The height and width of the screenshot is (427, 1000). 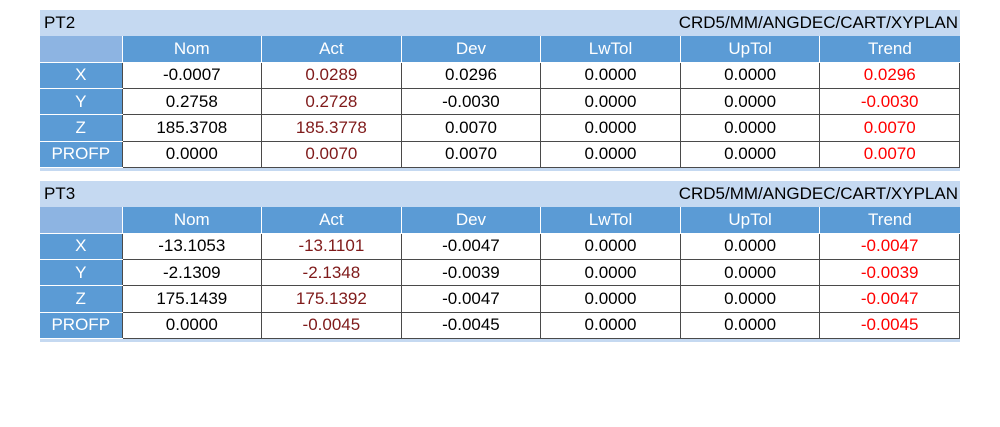 What do you see at coordinates (191, 128) in the screenshot?
I see `cell-nom: 185.3708` at bounding box center [191, 128].